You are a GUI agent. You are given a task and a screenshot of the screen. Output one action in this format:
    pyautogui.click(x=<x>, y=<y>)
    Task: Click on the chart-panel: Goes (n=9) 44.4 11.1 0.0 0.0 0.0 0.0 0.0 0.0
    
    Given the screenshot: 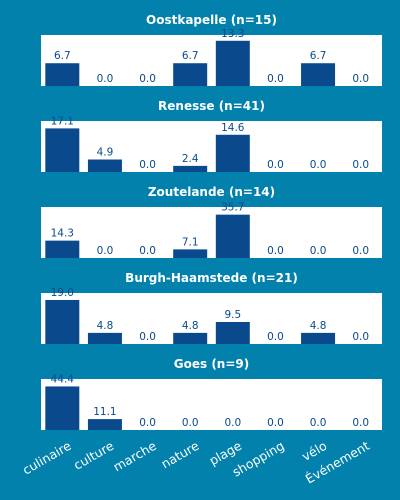 What is the action you would take?
    pyautogui.click(x=211, y=393)
    